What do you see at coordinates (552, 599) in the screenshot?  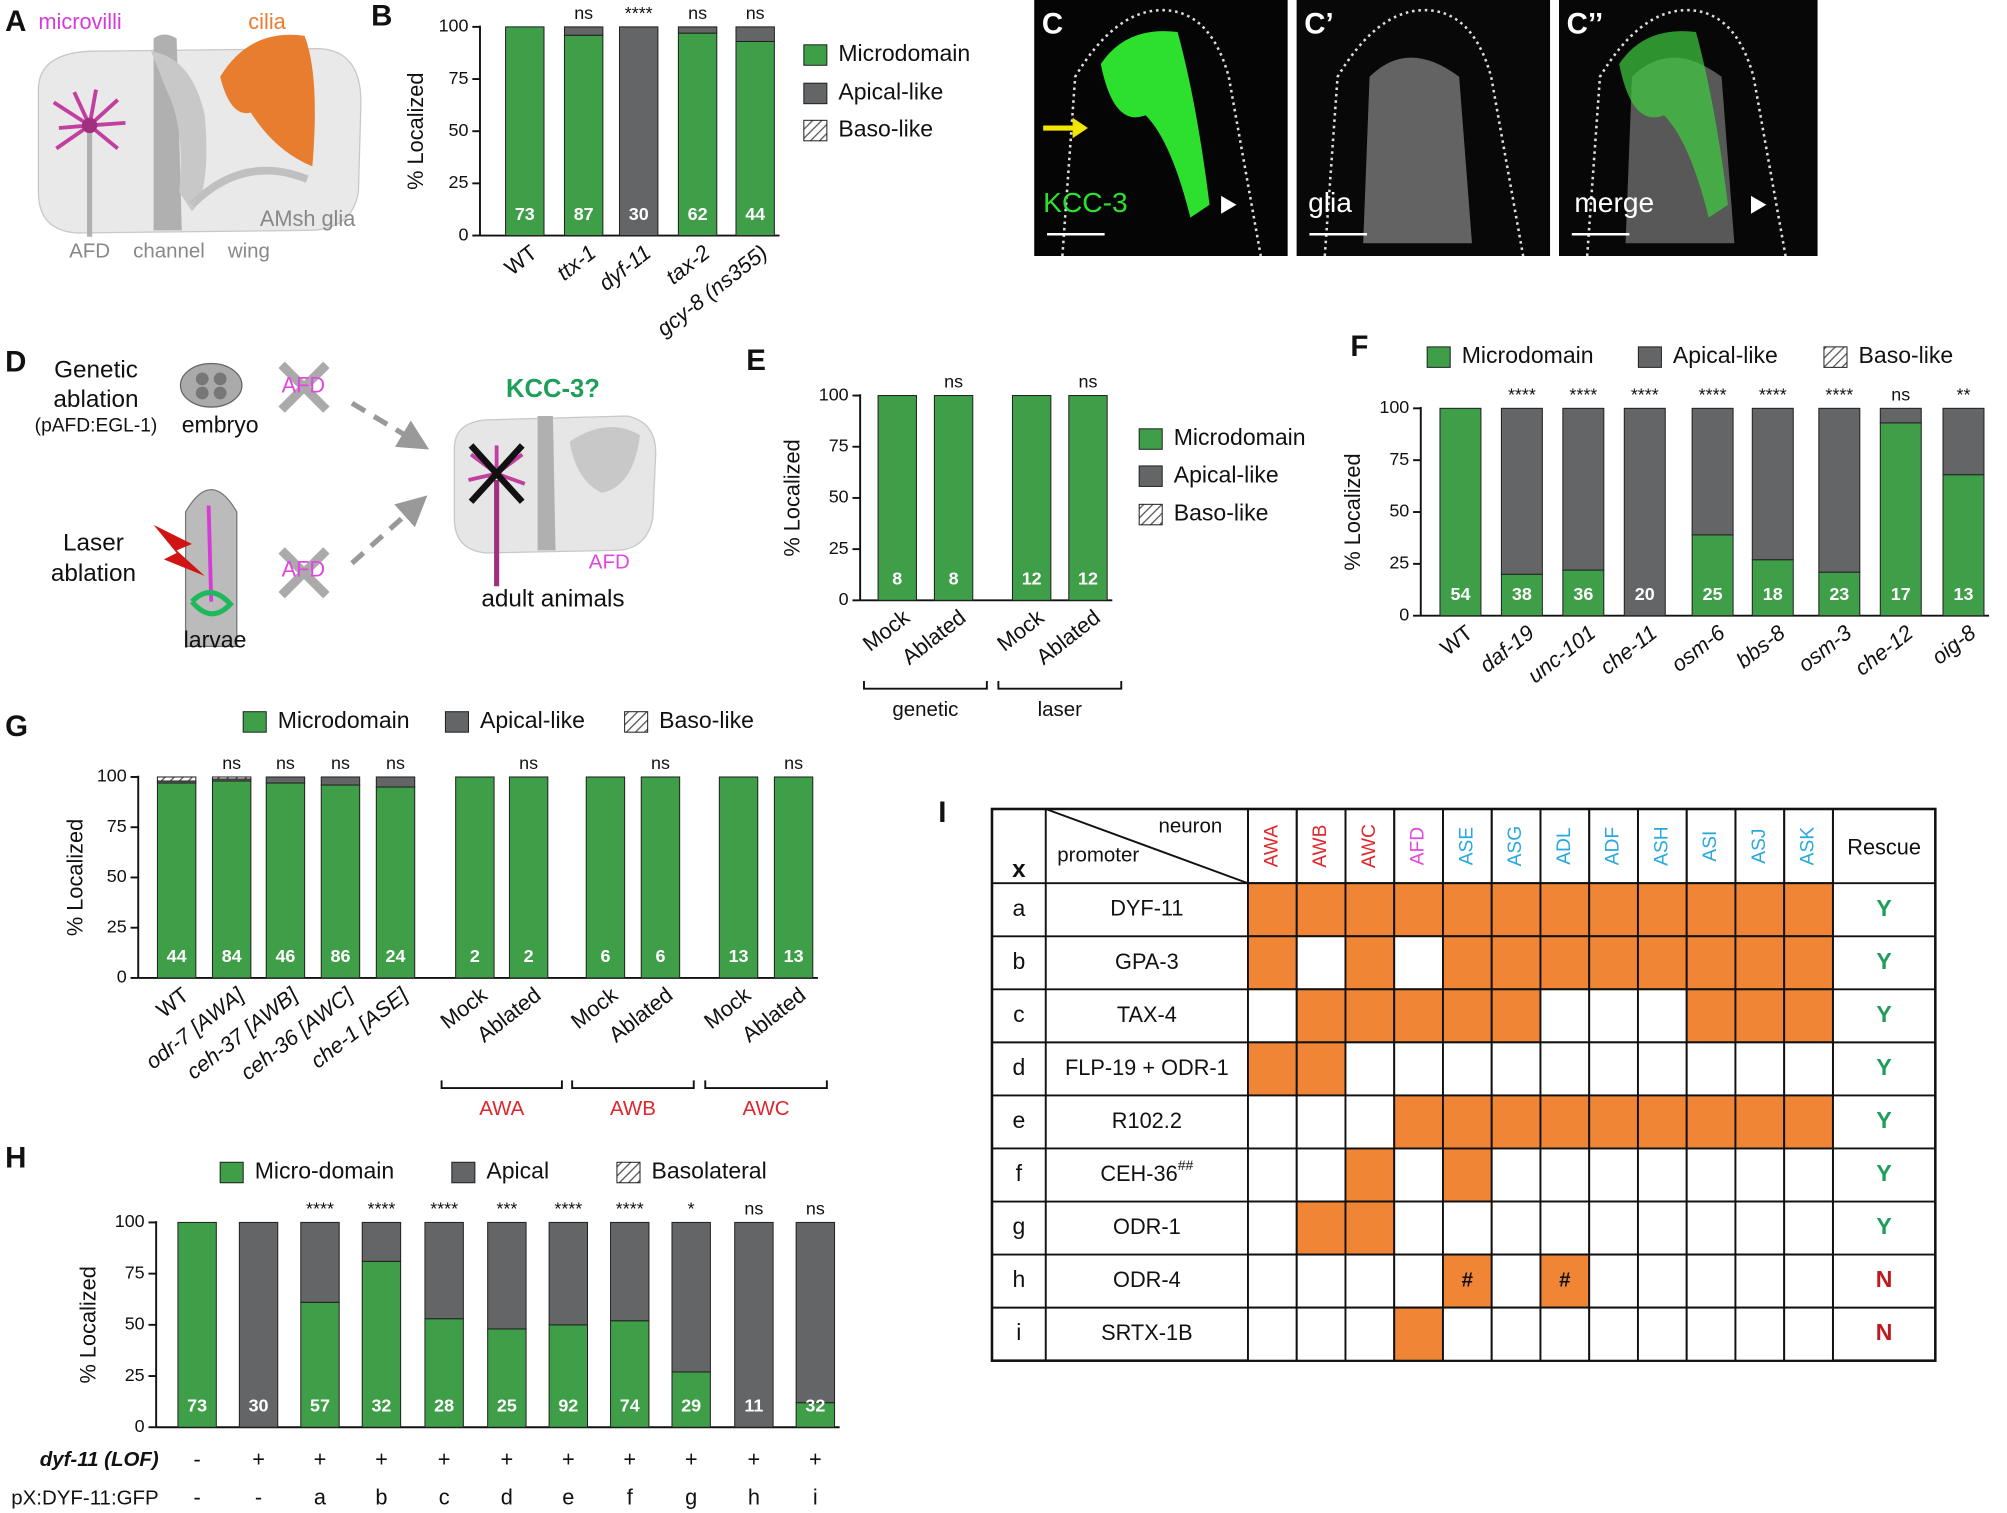 I see `label: adult animals` at bounding box center [552, 599].